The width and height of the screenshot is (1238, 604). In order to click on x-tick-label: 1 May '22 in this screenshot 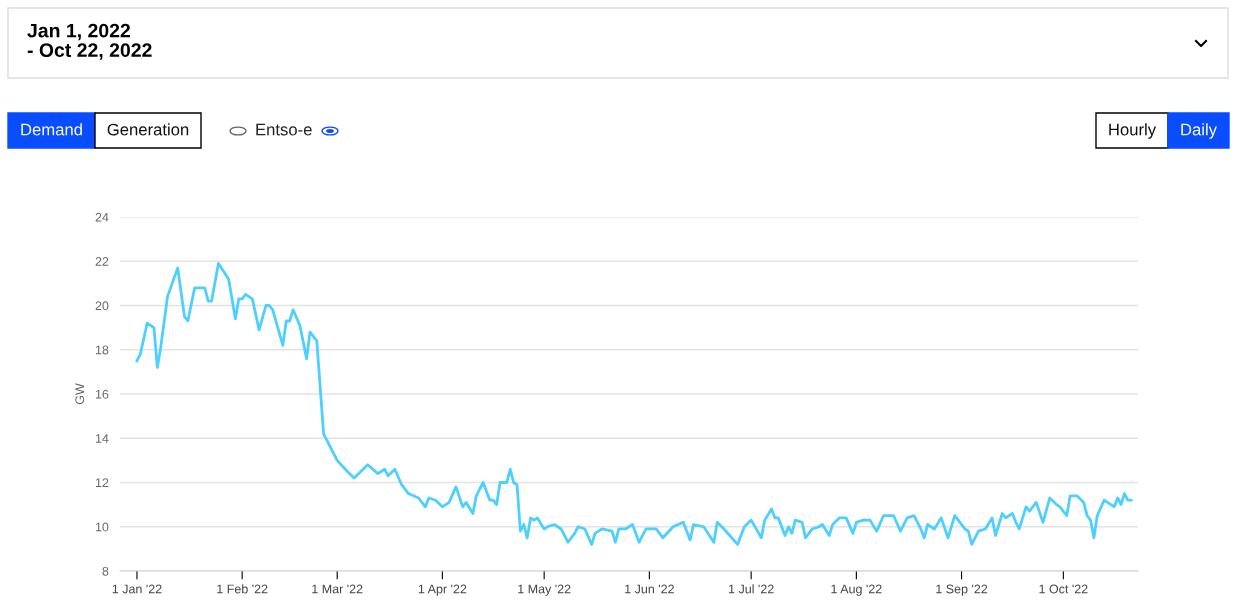, I will do `click(544, 590)`.